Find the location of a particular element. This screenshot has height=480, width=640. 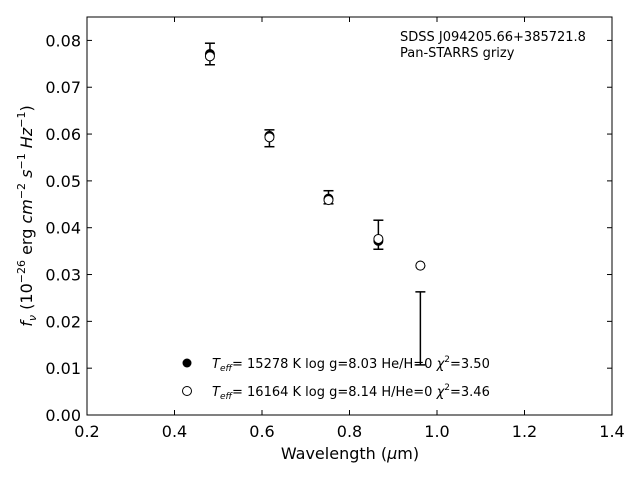

legend-entry-2: Teff= 16164 K log g=8.14 H/He=0 χ2=3.46 is located at coordinates (351, 392).